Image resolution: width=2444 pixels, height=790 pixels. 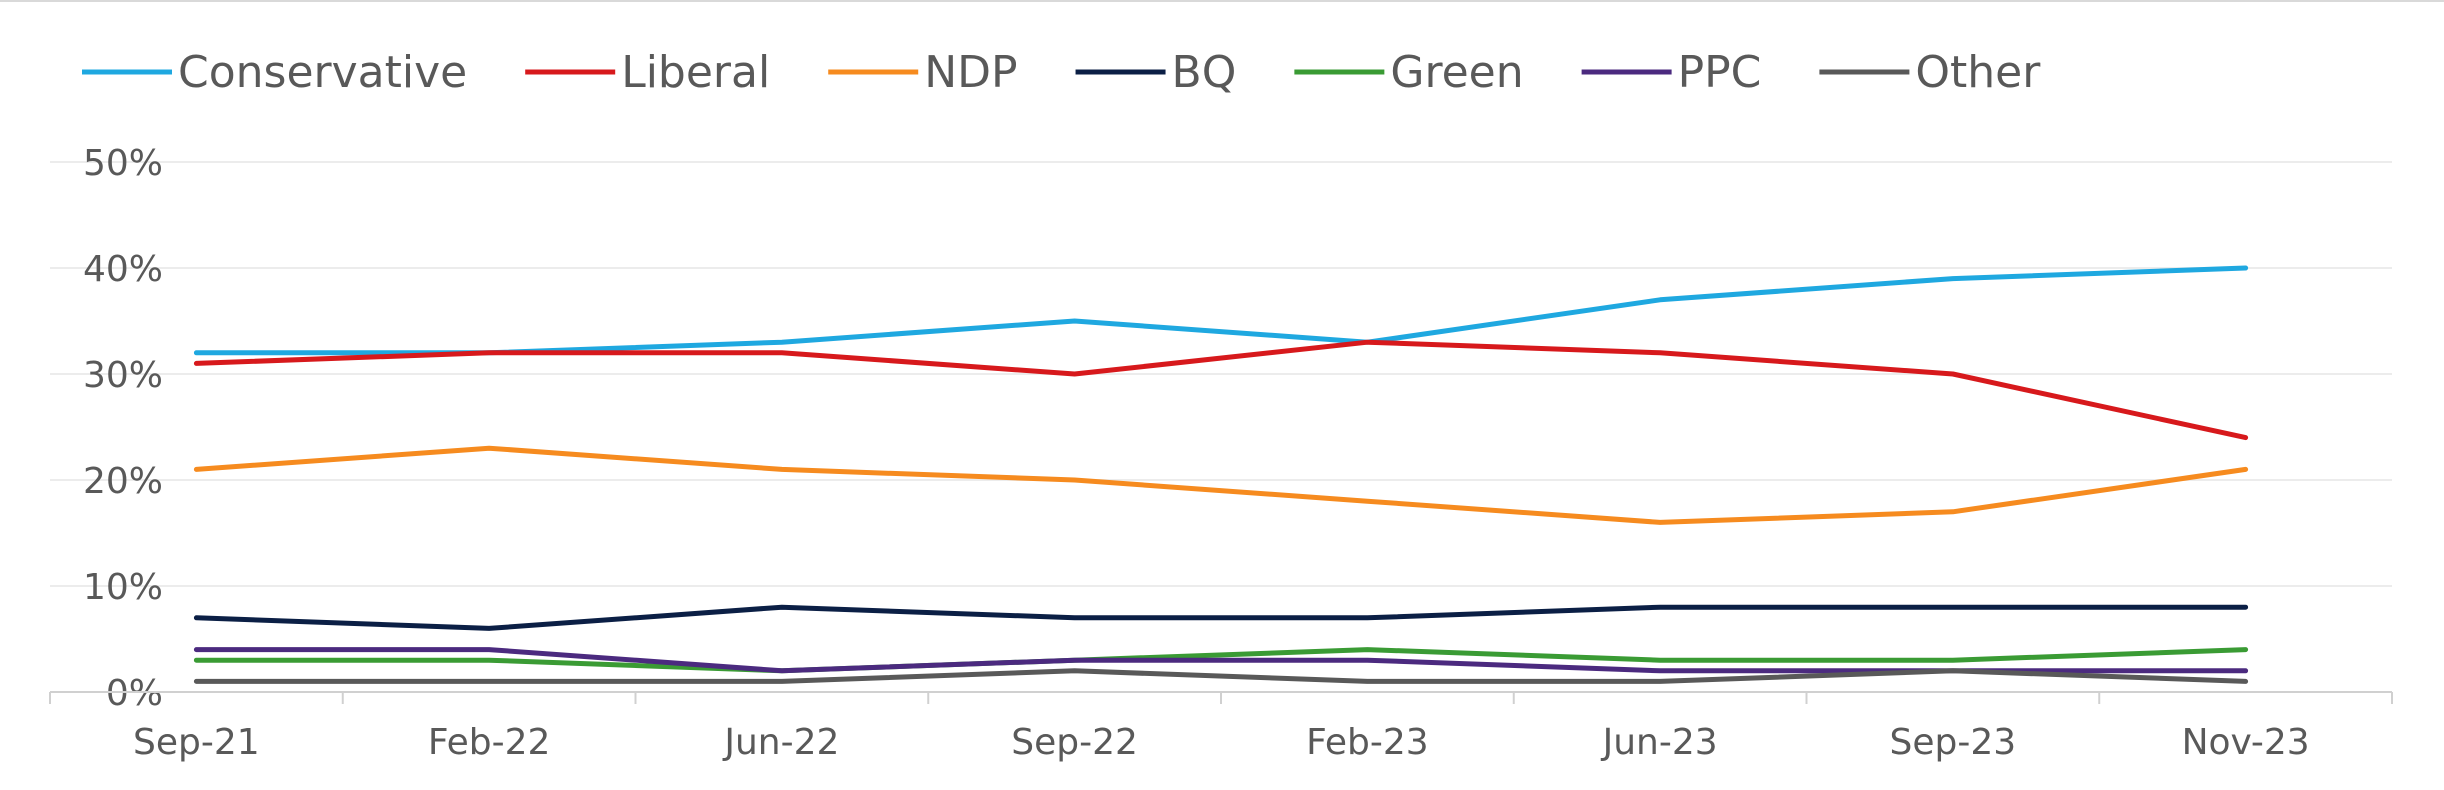 What do you see at coordinates (489, 742) in the screenshot?
I see `x-tick-label: Feb-22` at bounding box center [489, 742].